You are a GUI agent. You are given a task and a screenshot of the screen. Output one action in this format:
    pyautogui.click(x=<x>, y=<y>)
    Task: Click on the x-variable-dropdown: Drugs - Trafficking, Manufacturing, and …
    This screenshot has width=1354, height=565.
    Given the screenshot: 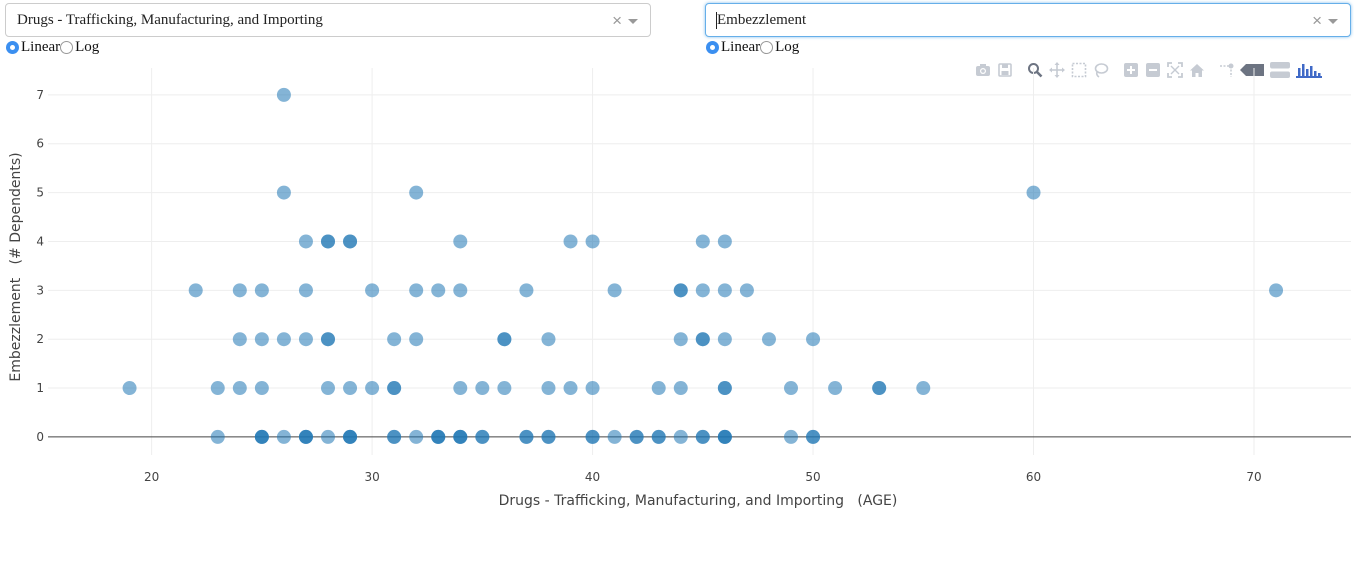 What is the action you would take?
    pyautogui.click(x=328, y=20)
    